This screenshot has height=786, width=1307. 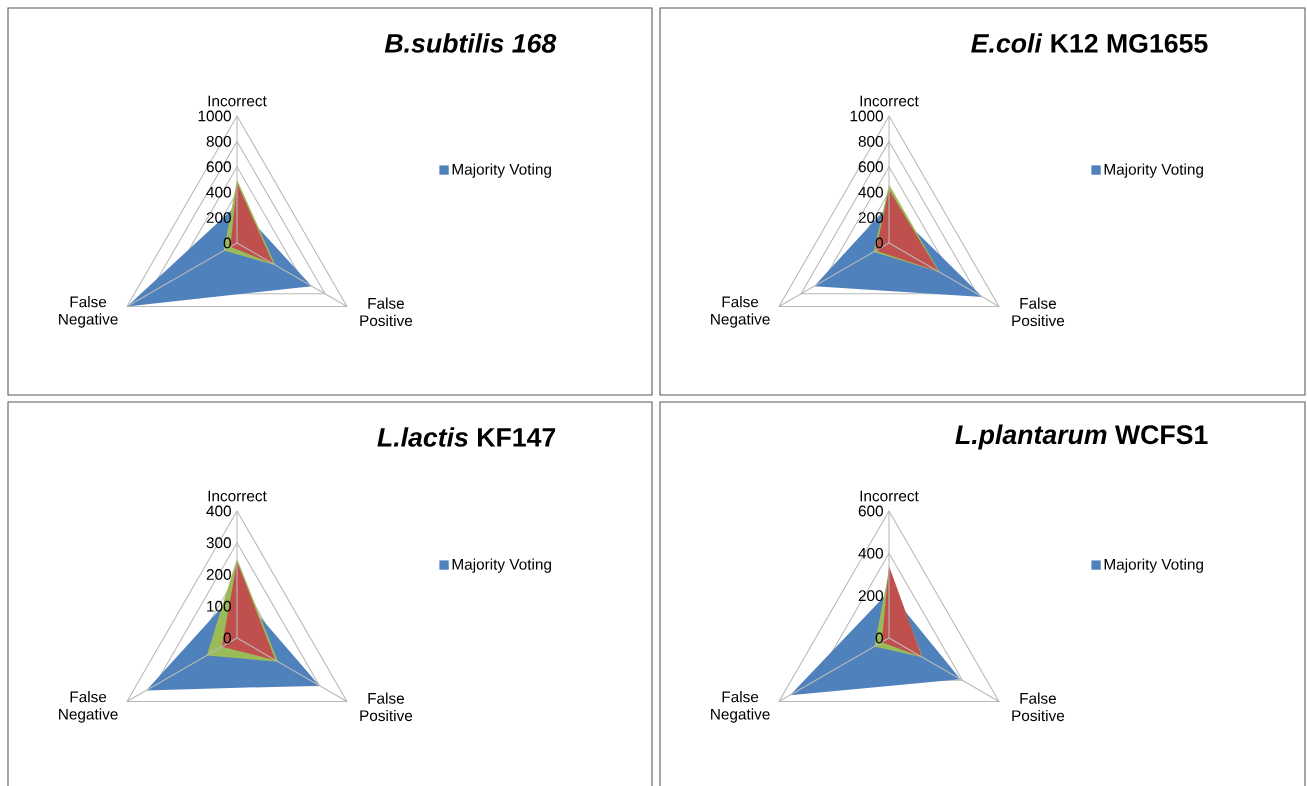 I want to click on y-tick-label: 300, so click(x=218, y=543).